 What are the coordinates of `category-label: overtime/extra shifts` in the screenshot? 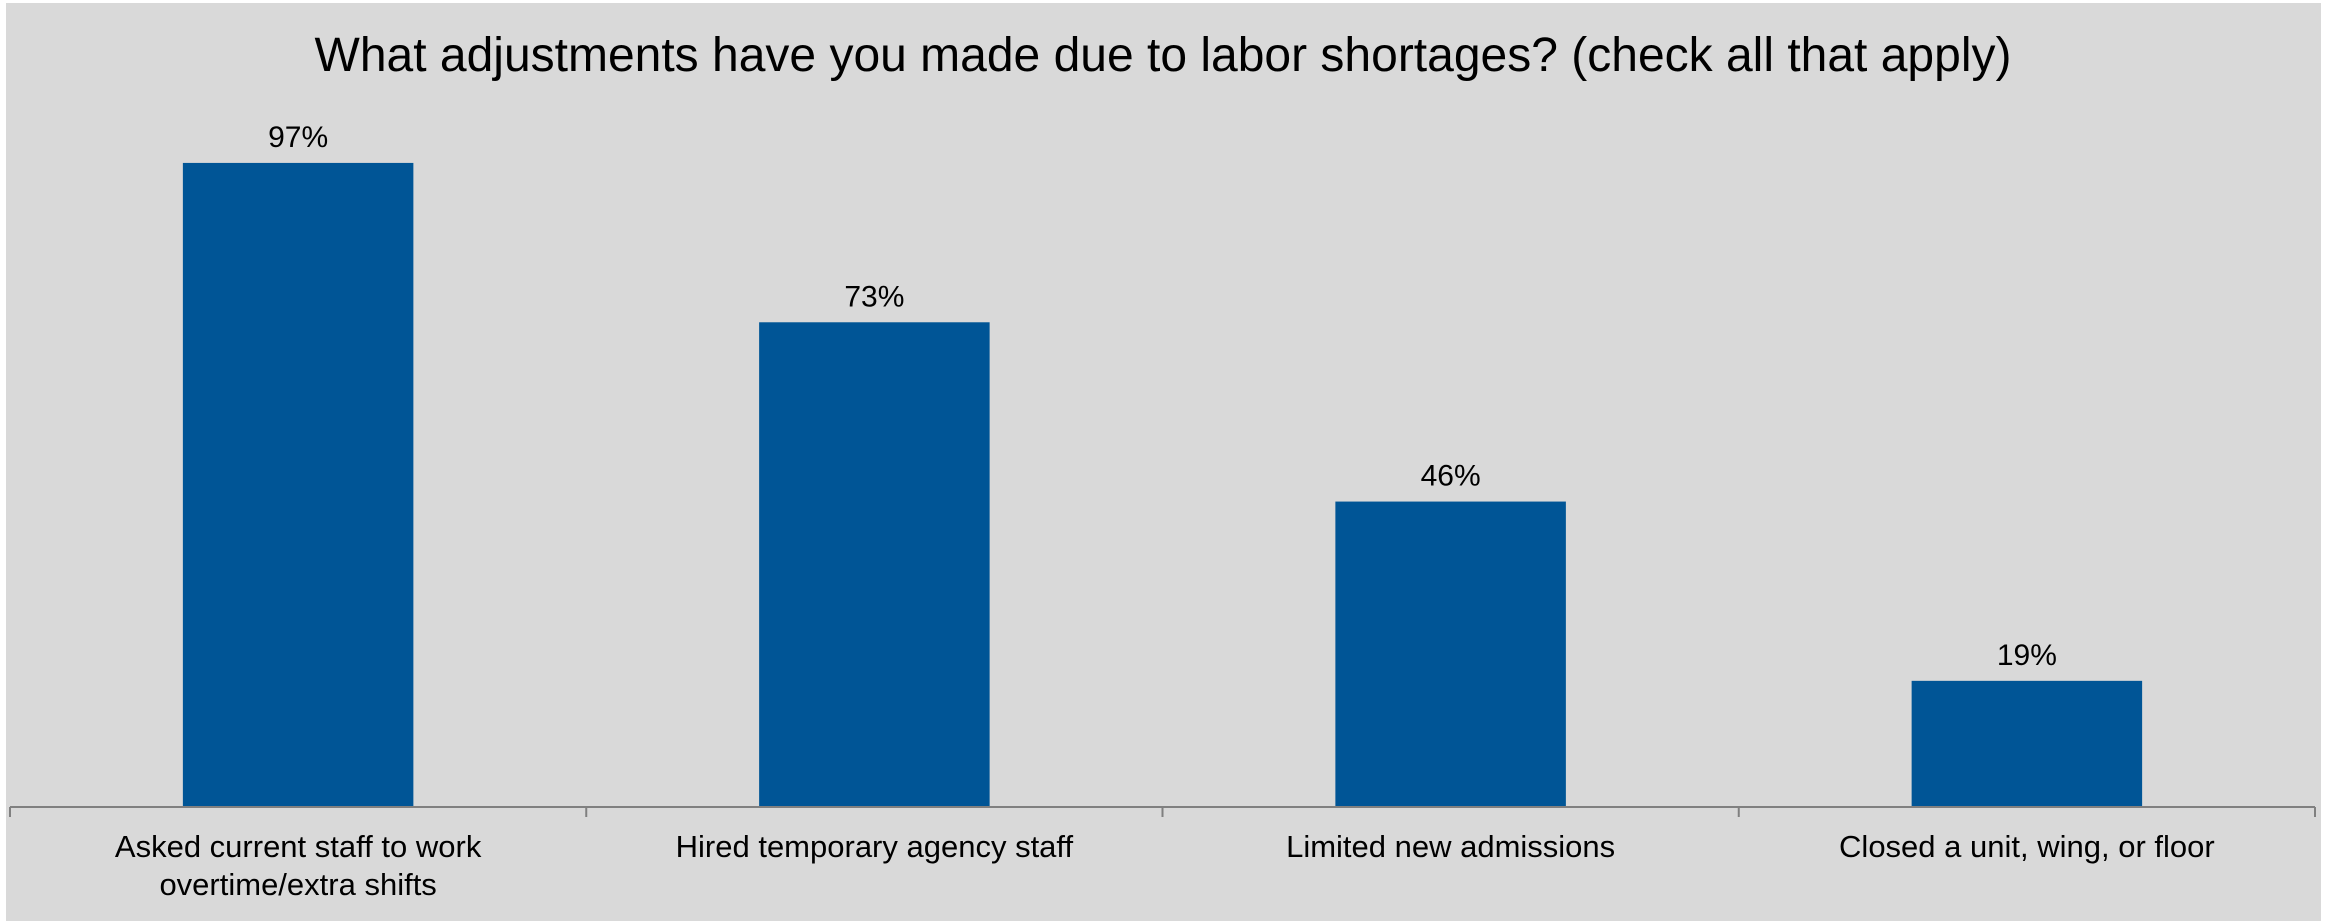 It's located at (297, 884).